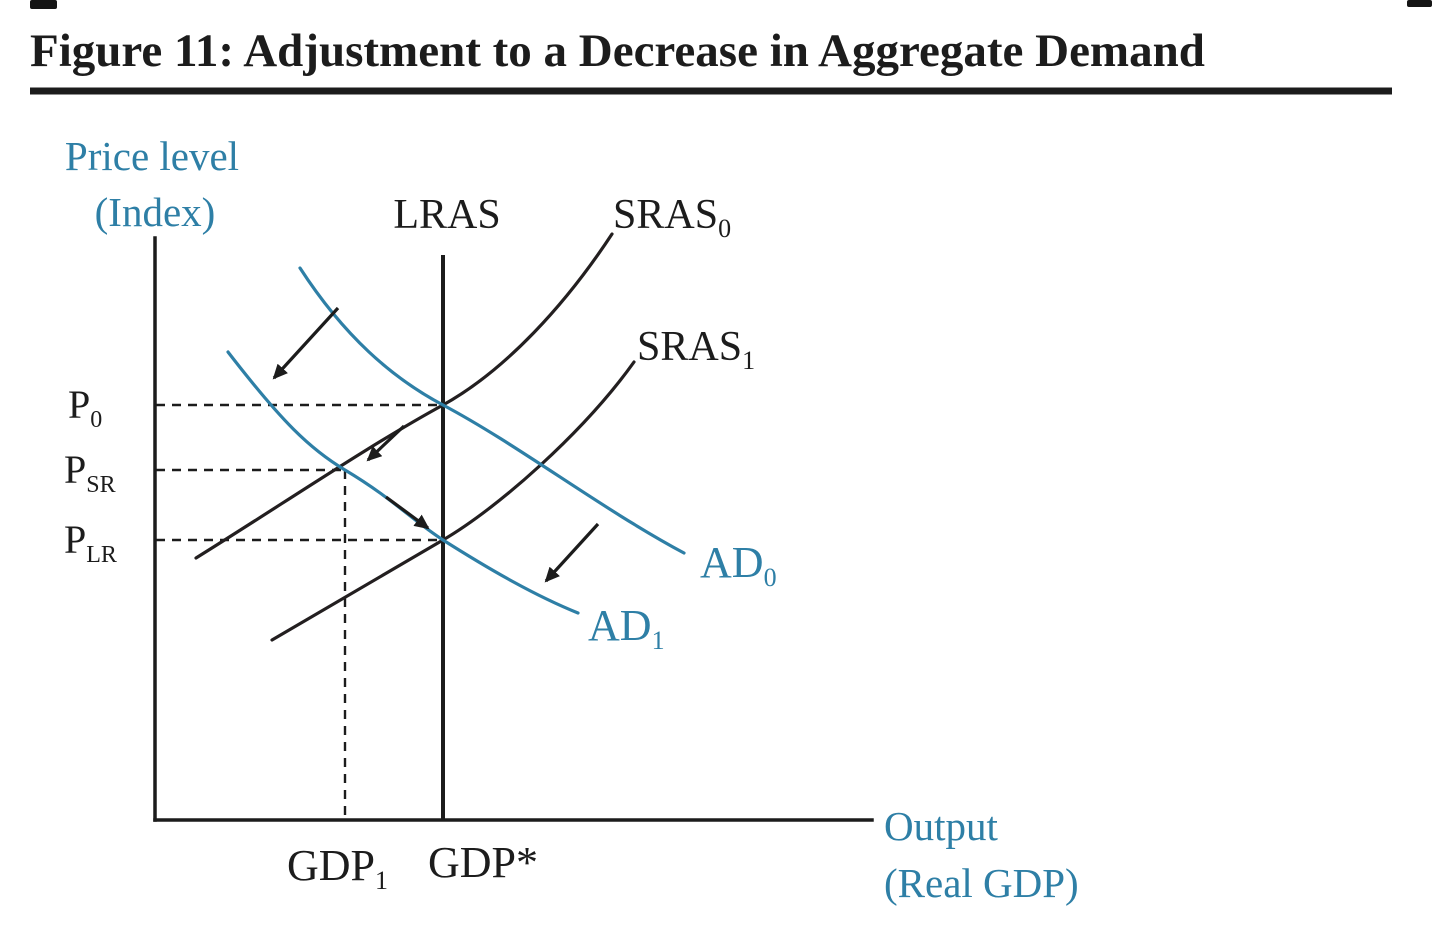 This screenshot has height=952, width=1440. Describe the element at coordinates (748, 360) in the screenshot. I see `sras1-label-sub: 1` at that location.